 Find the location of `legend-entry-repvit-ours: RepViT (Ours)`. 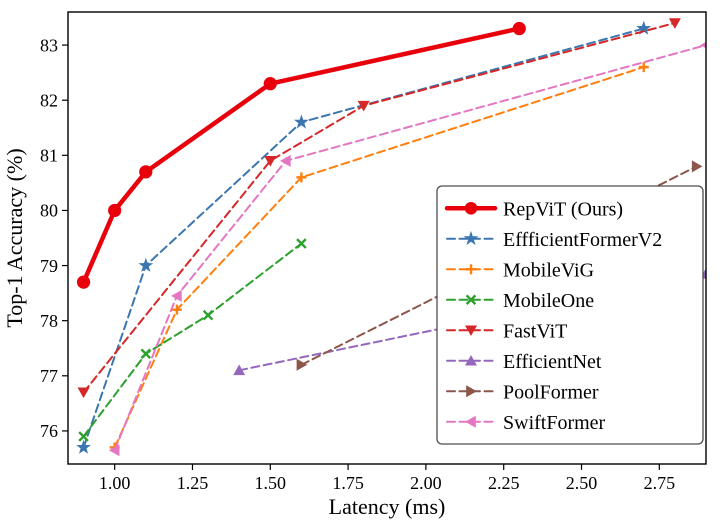

legend-entry-repvit-ours: RepViT (Ours) is located at coordinates (533, 209).